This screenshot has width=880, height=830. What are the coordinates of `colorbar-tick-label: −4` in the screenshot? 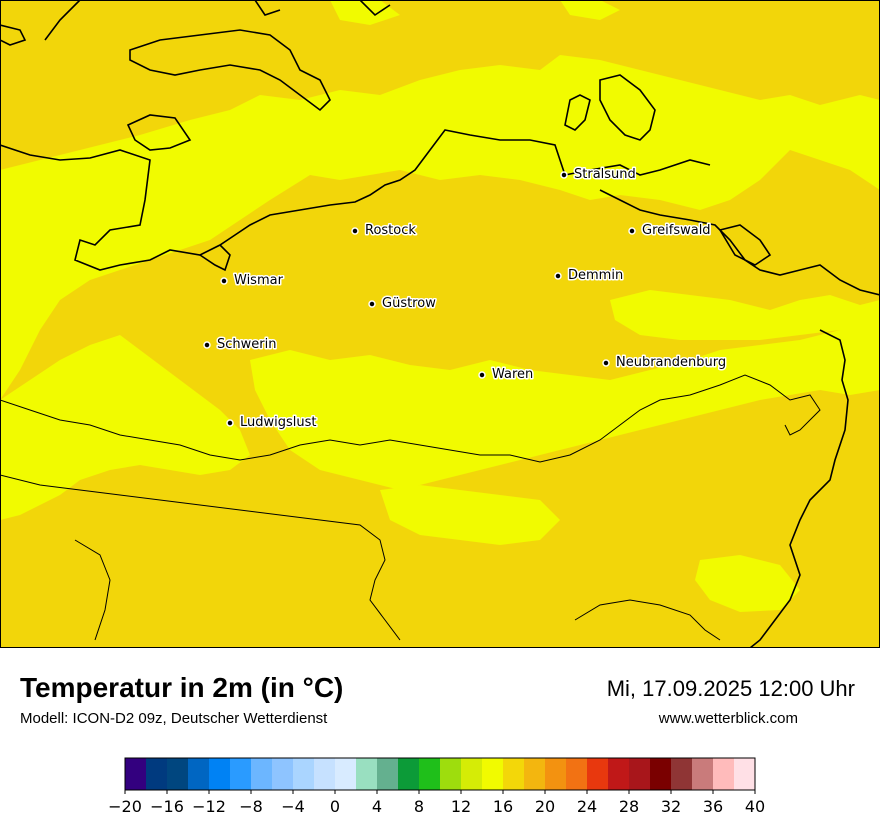 It's located at (293, 806).